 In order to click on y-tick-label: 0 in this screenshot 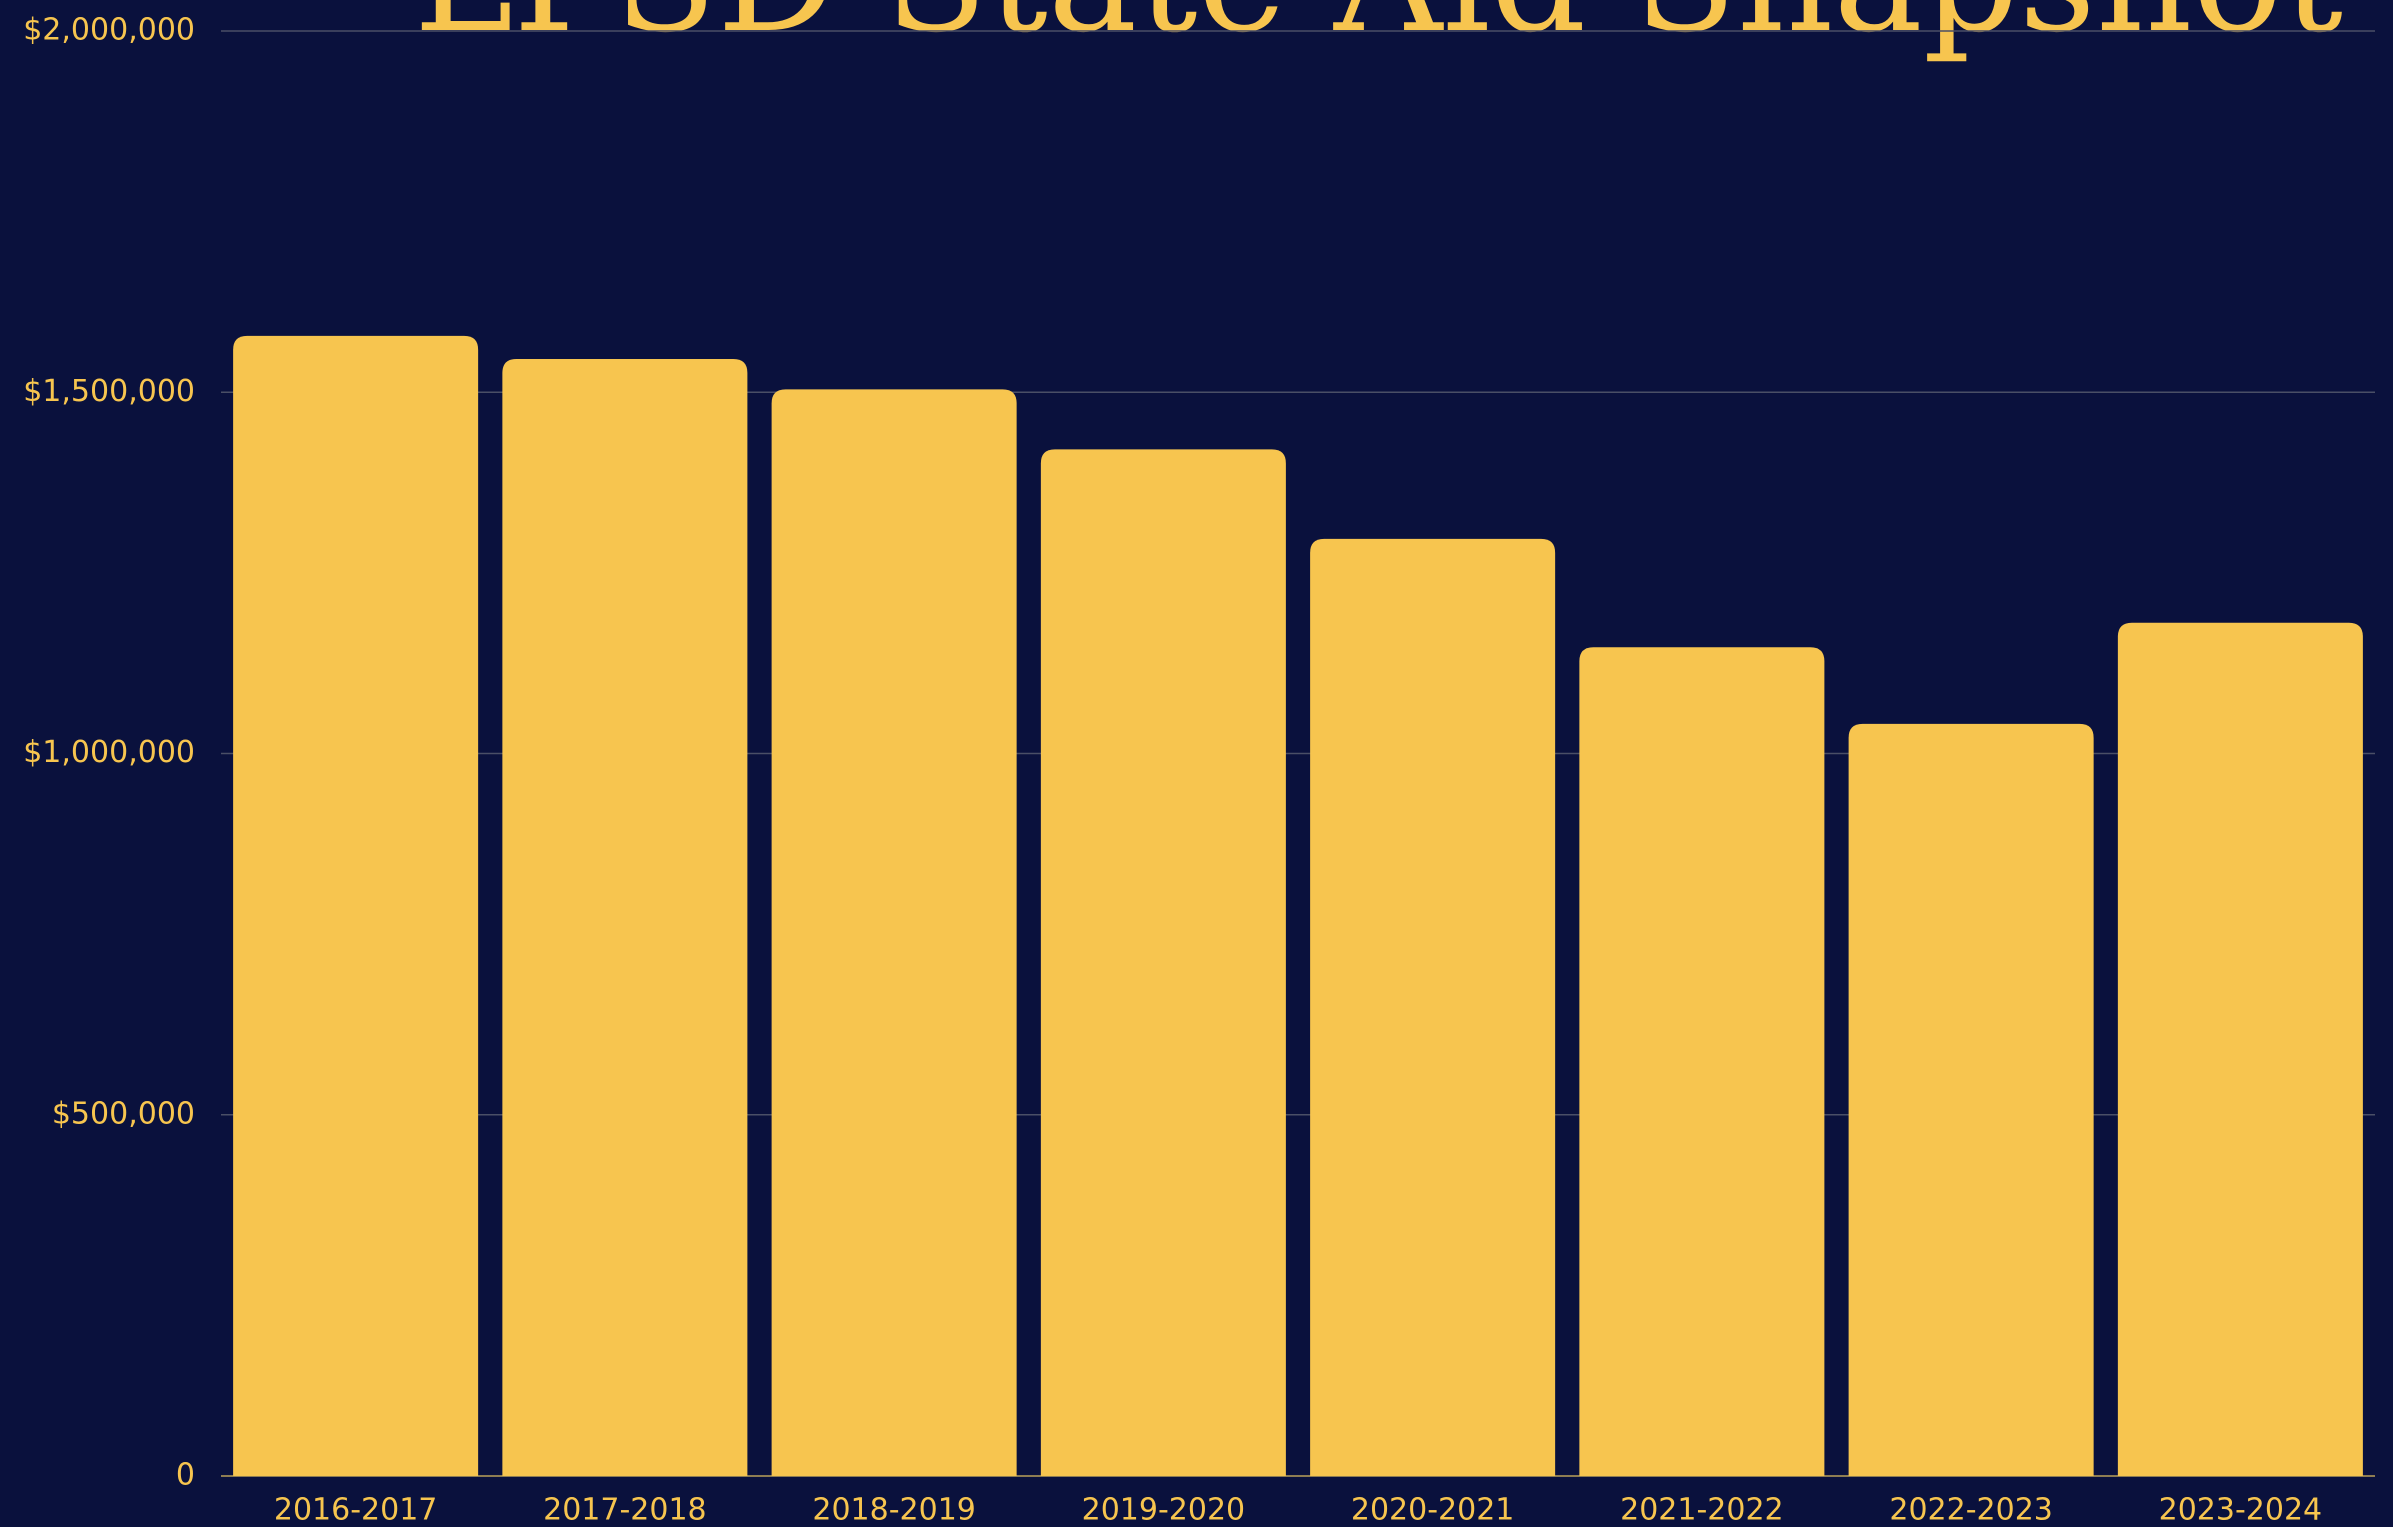, I will do `click(185, 1475)`.